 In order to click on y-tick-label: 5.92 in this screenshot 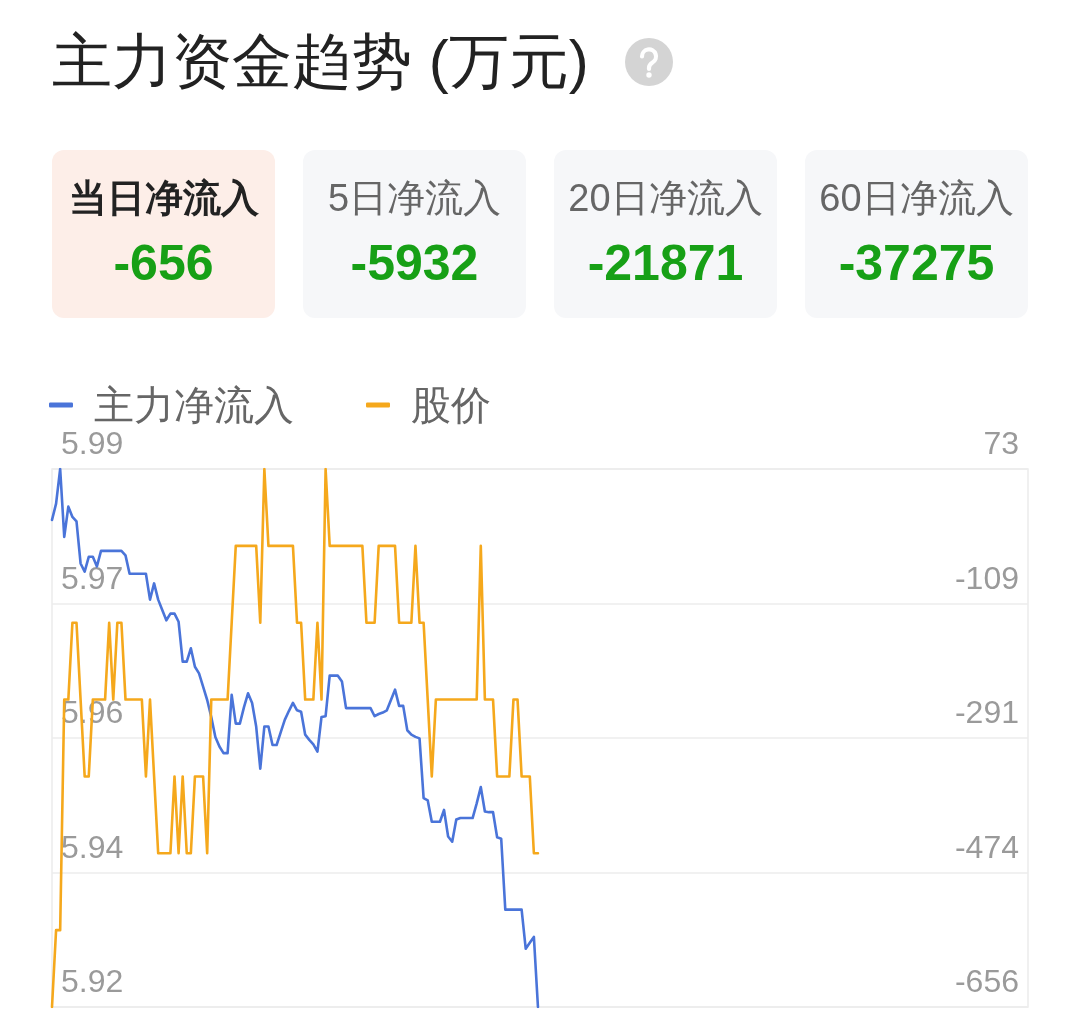, I will do `click(92, 981)`.